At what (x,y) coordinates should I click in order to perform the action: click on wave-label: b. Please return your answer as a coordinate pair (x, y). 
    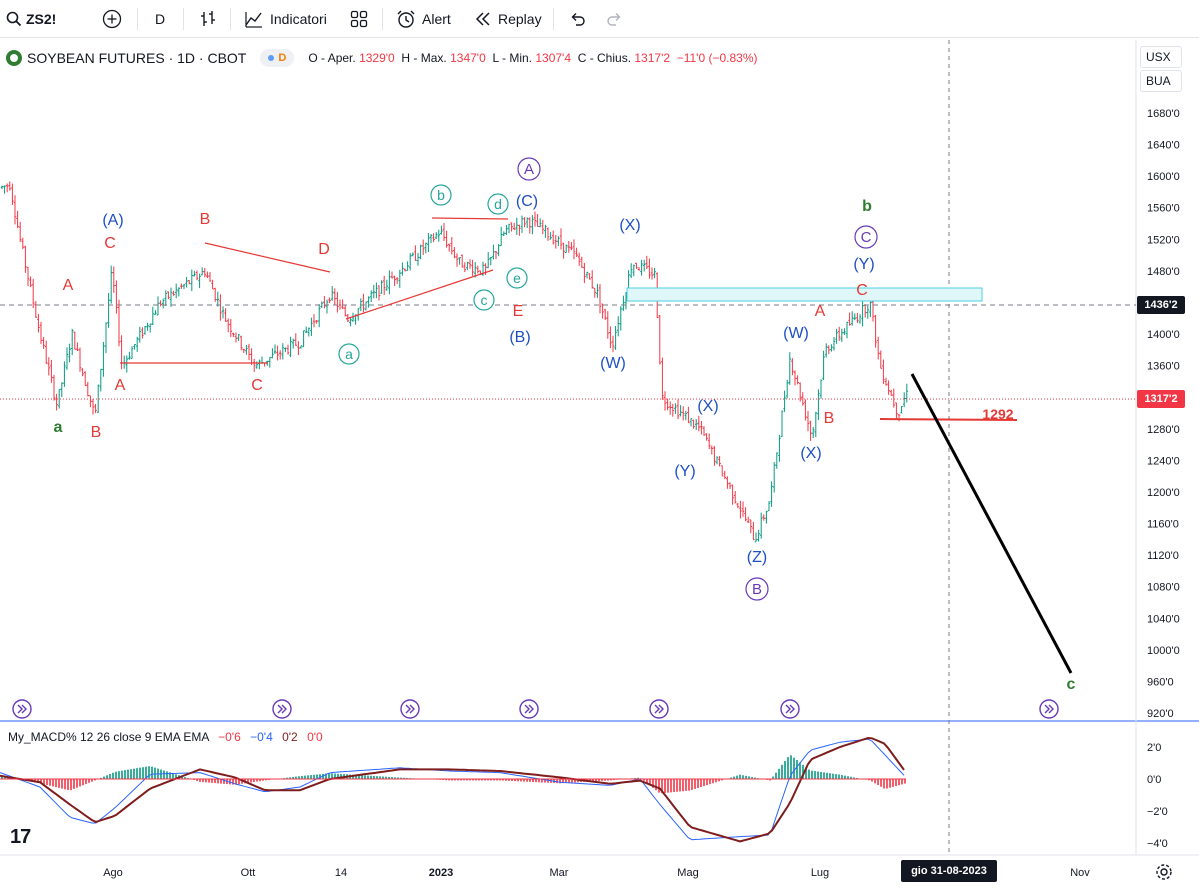
    Looking at the image, I should click on (867, 206).